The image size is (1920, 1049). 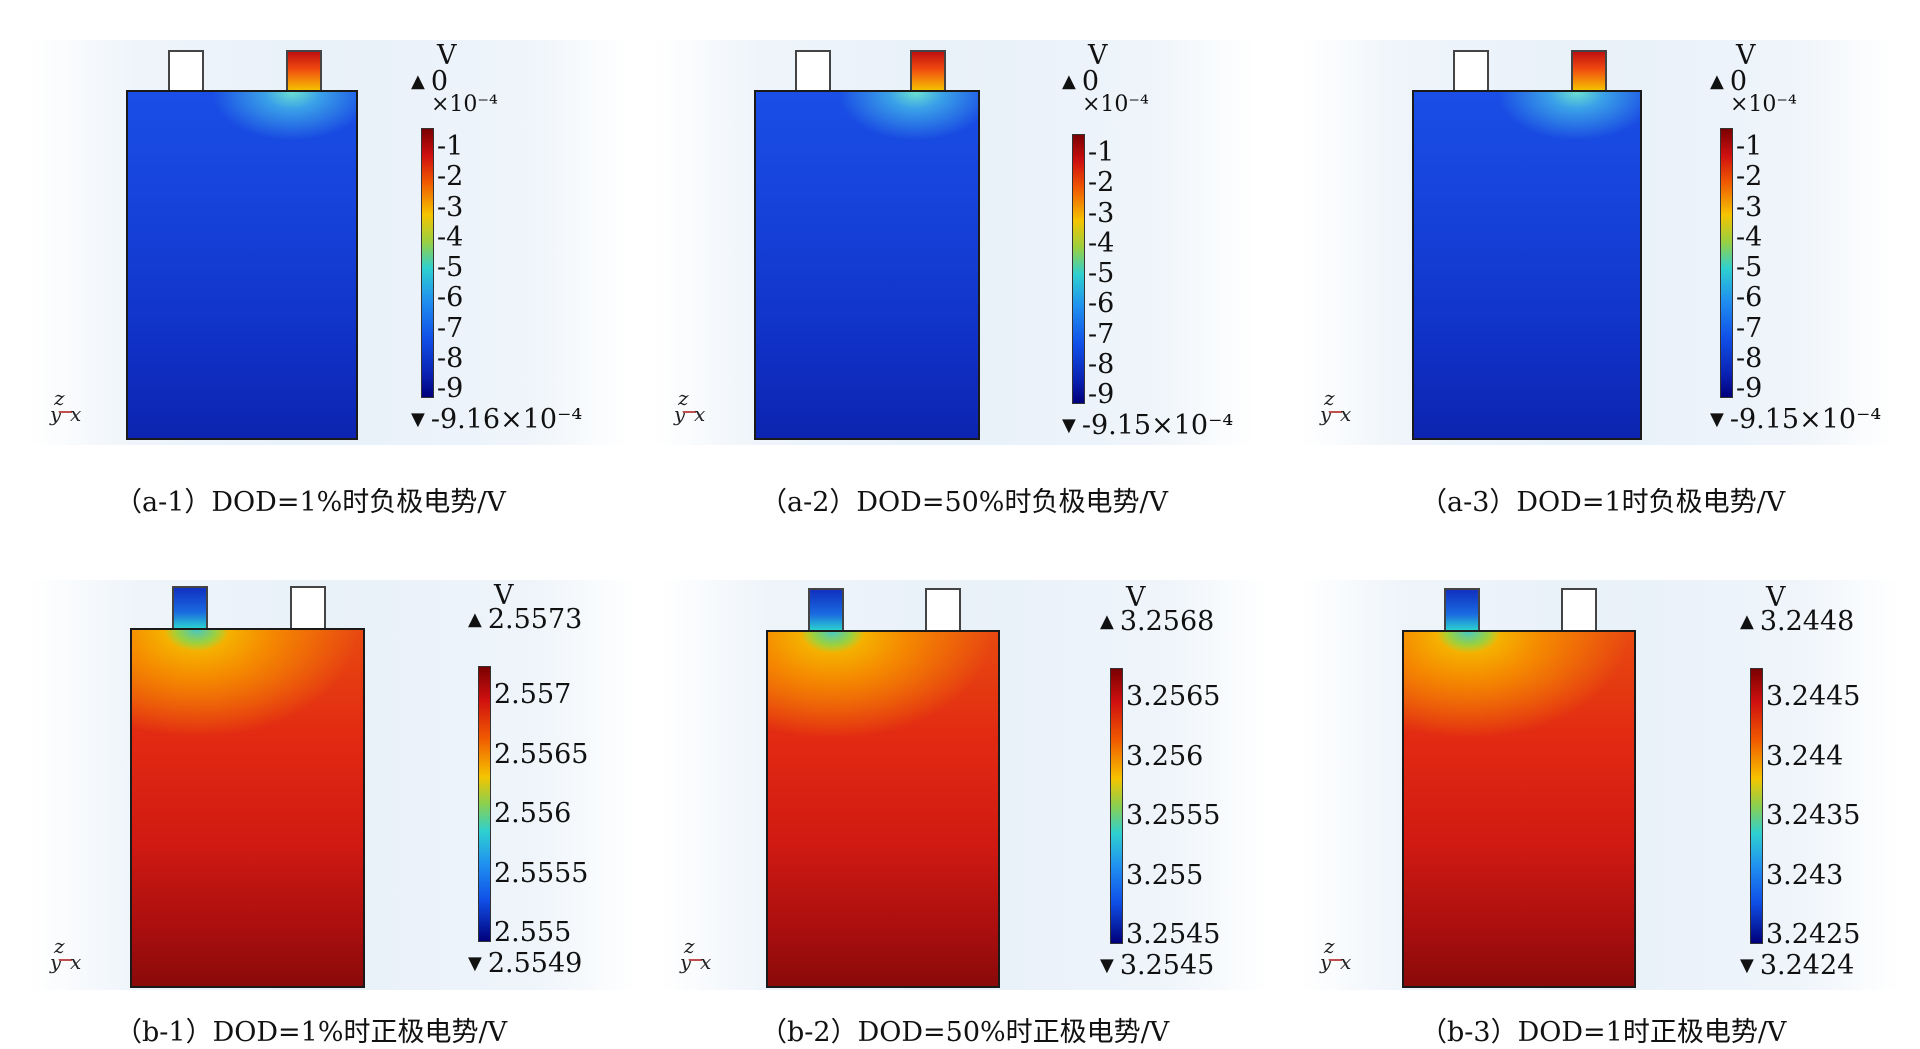 I want to click on colorbar-max-value: 3.2448, so click(x=1807, y=621).